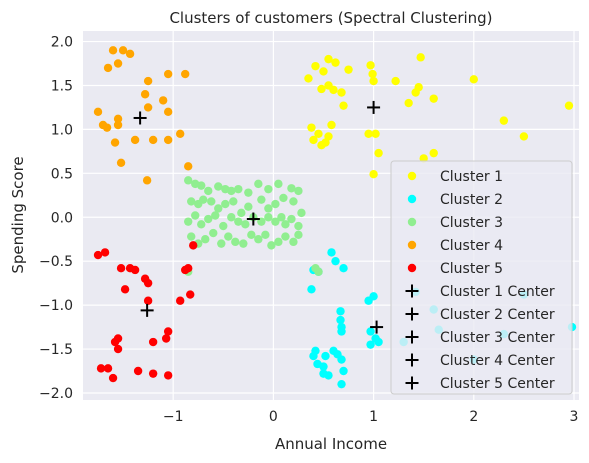  What do you see at coordinates (18, 214) in the screenshot?
I see `y-axis-label: Spending Score` at bounding box center [18, 214].